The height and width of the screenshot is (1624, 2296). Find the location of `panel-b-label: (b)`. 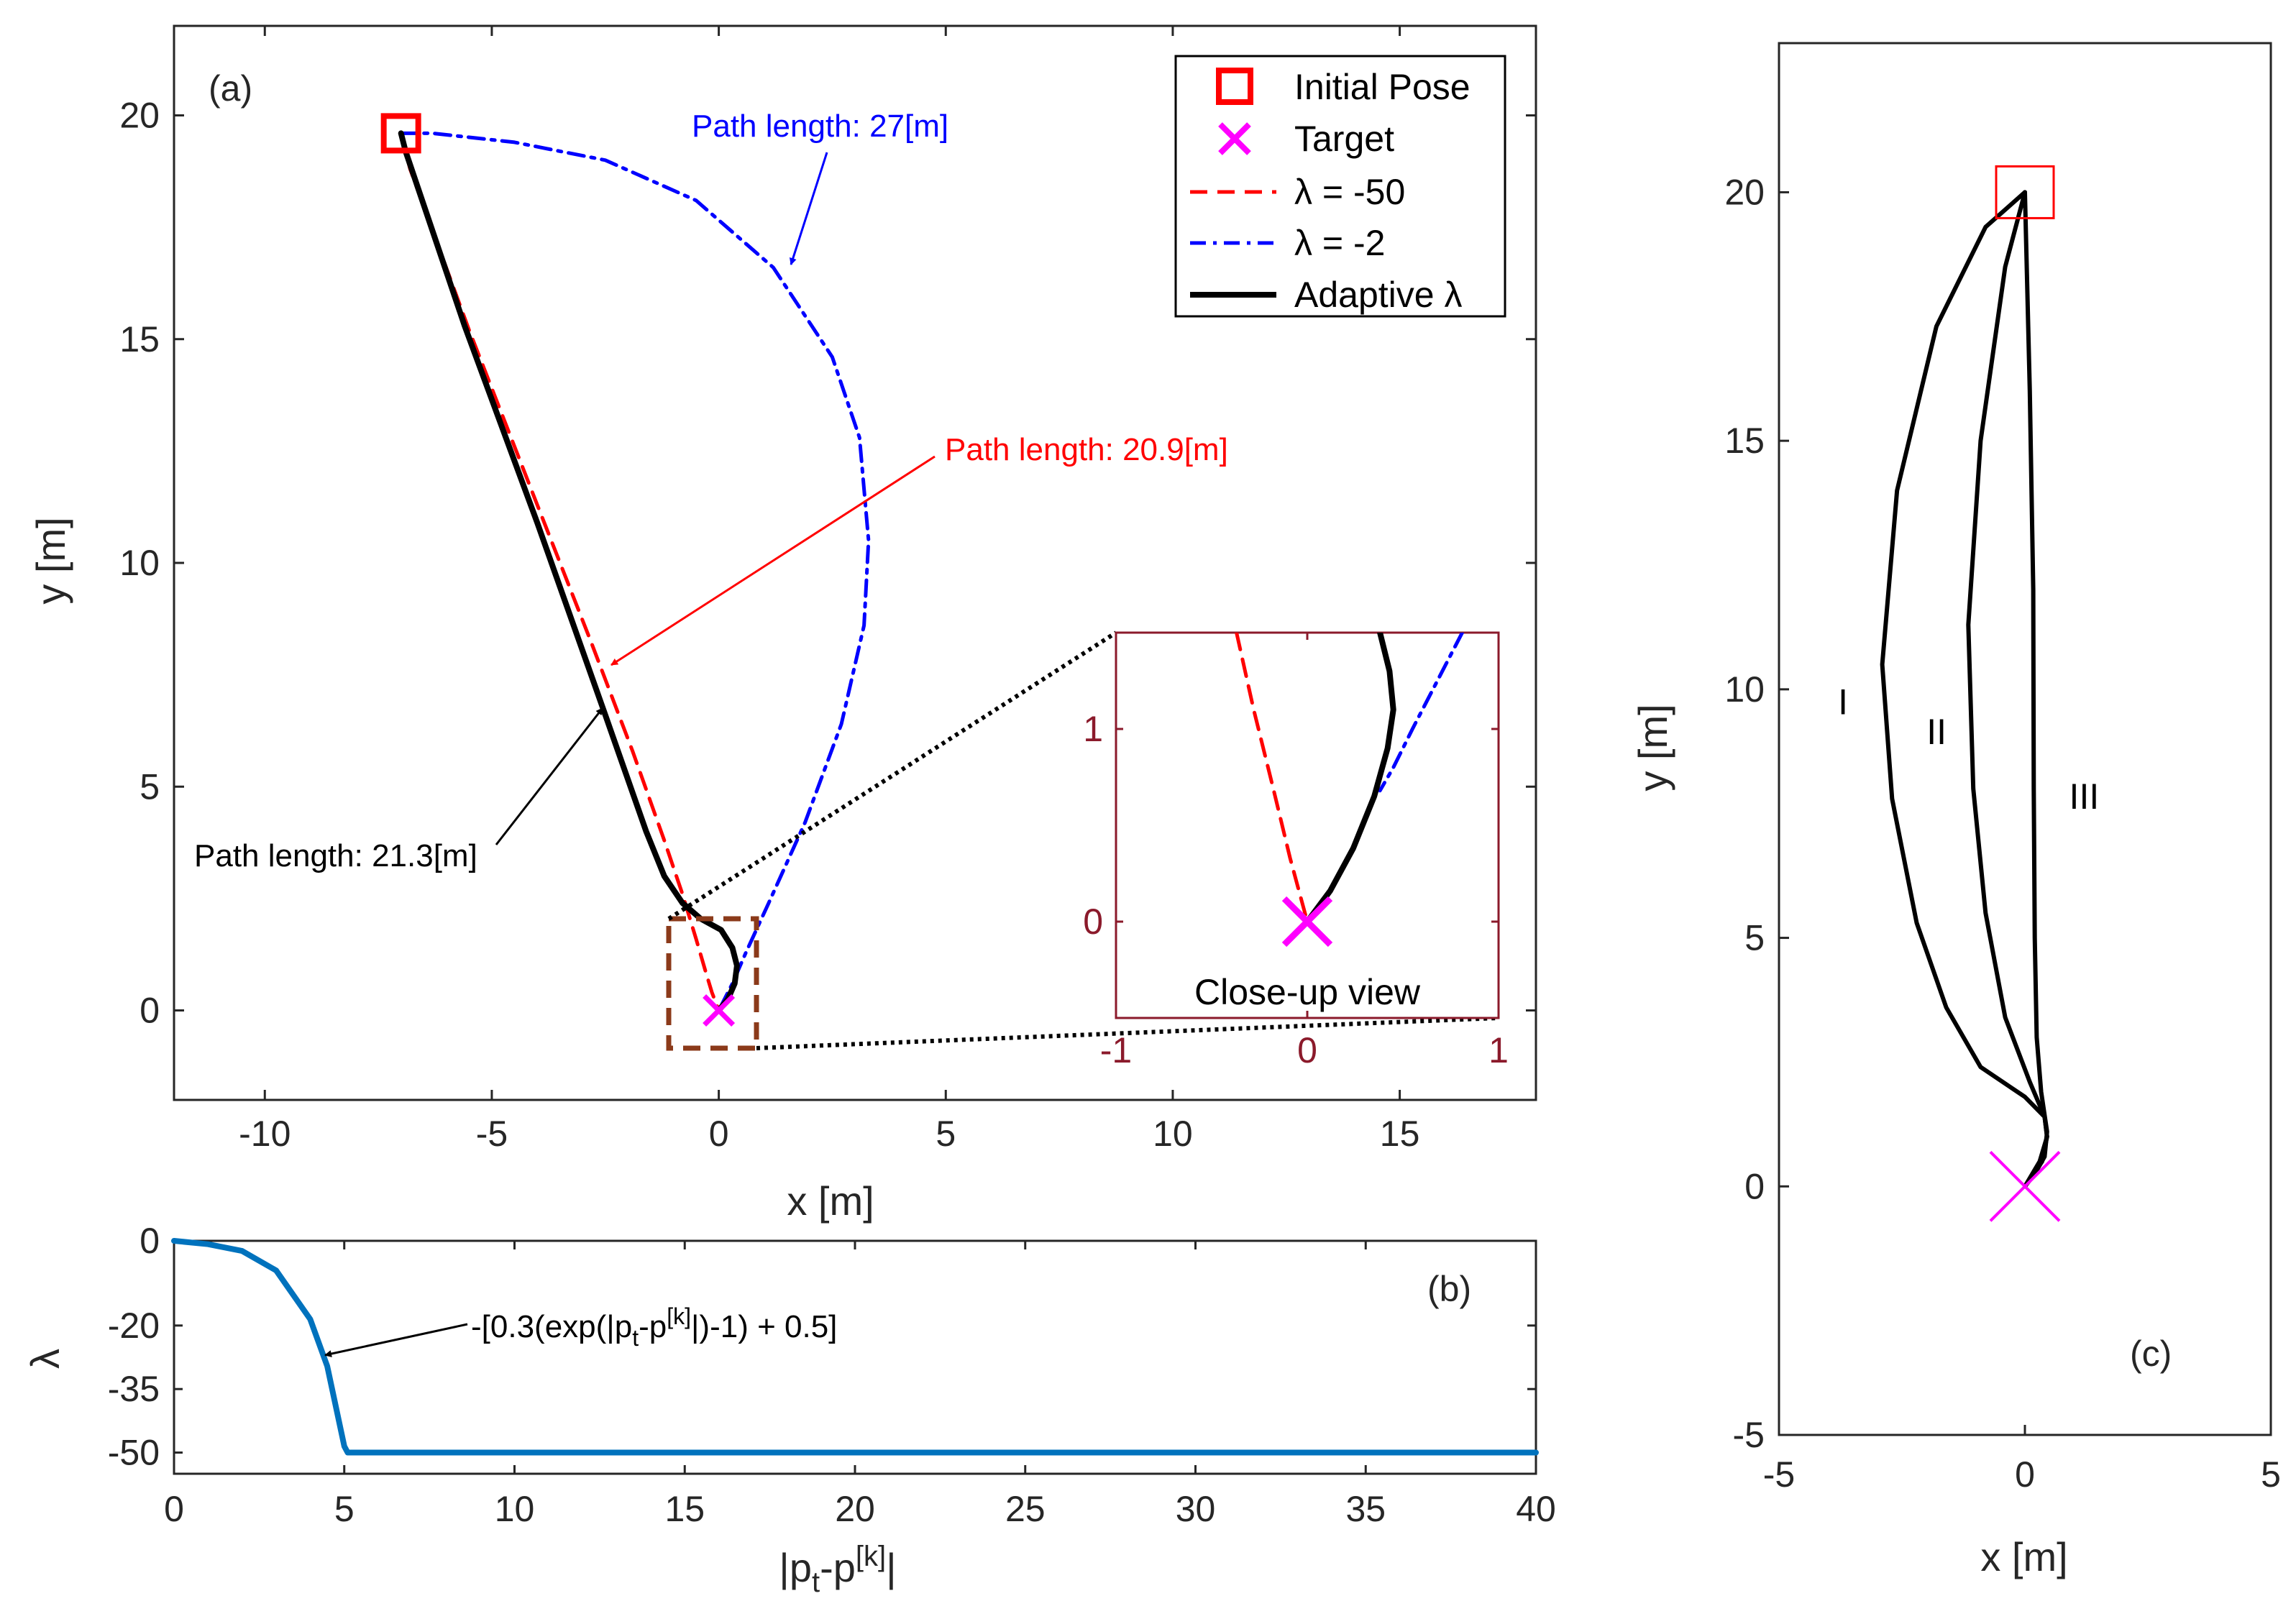

panel-b-label: (b) is located at coordinates (1449, 1289).